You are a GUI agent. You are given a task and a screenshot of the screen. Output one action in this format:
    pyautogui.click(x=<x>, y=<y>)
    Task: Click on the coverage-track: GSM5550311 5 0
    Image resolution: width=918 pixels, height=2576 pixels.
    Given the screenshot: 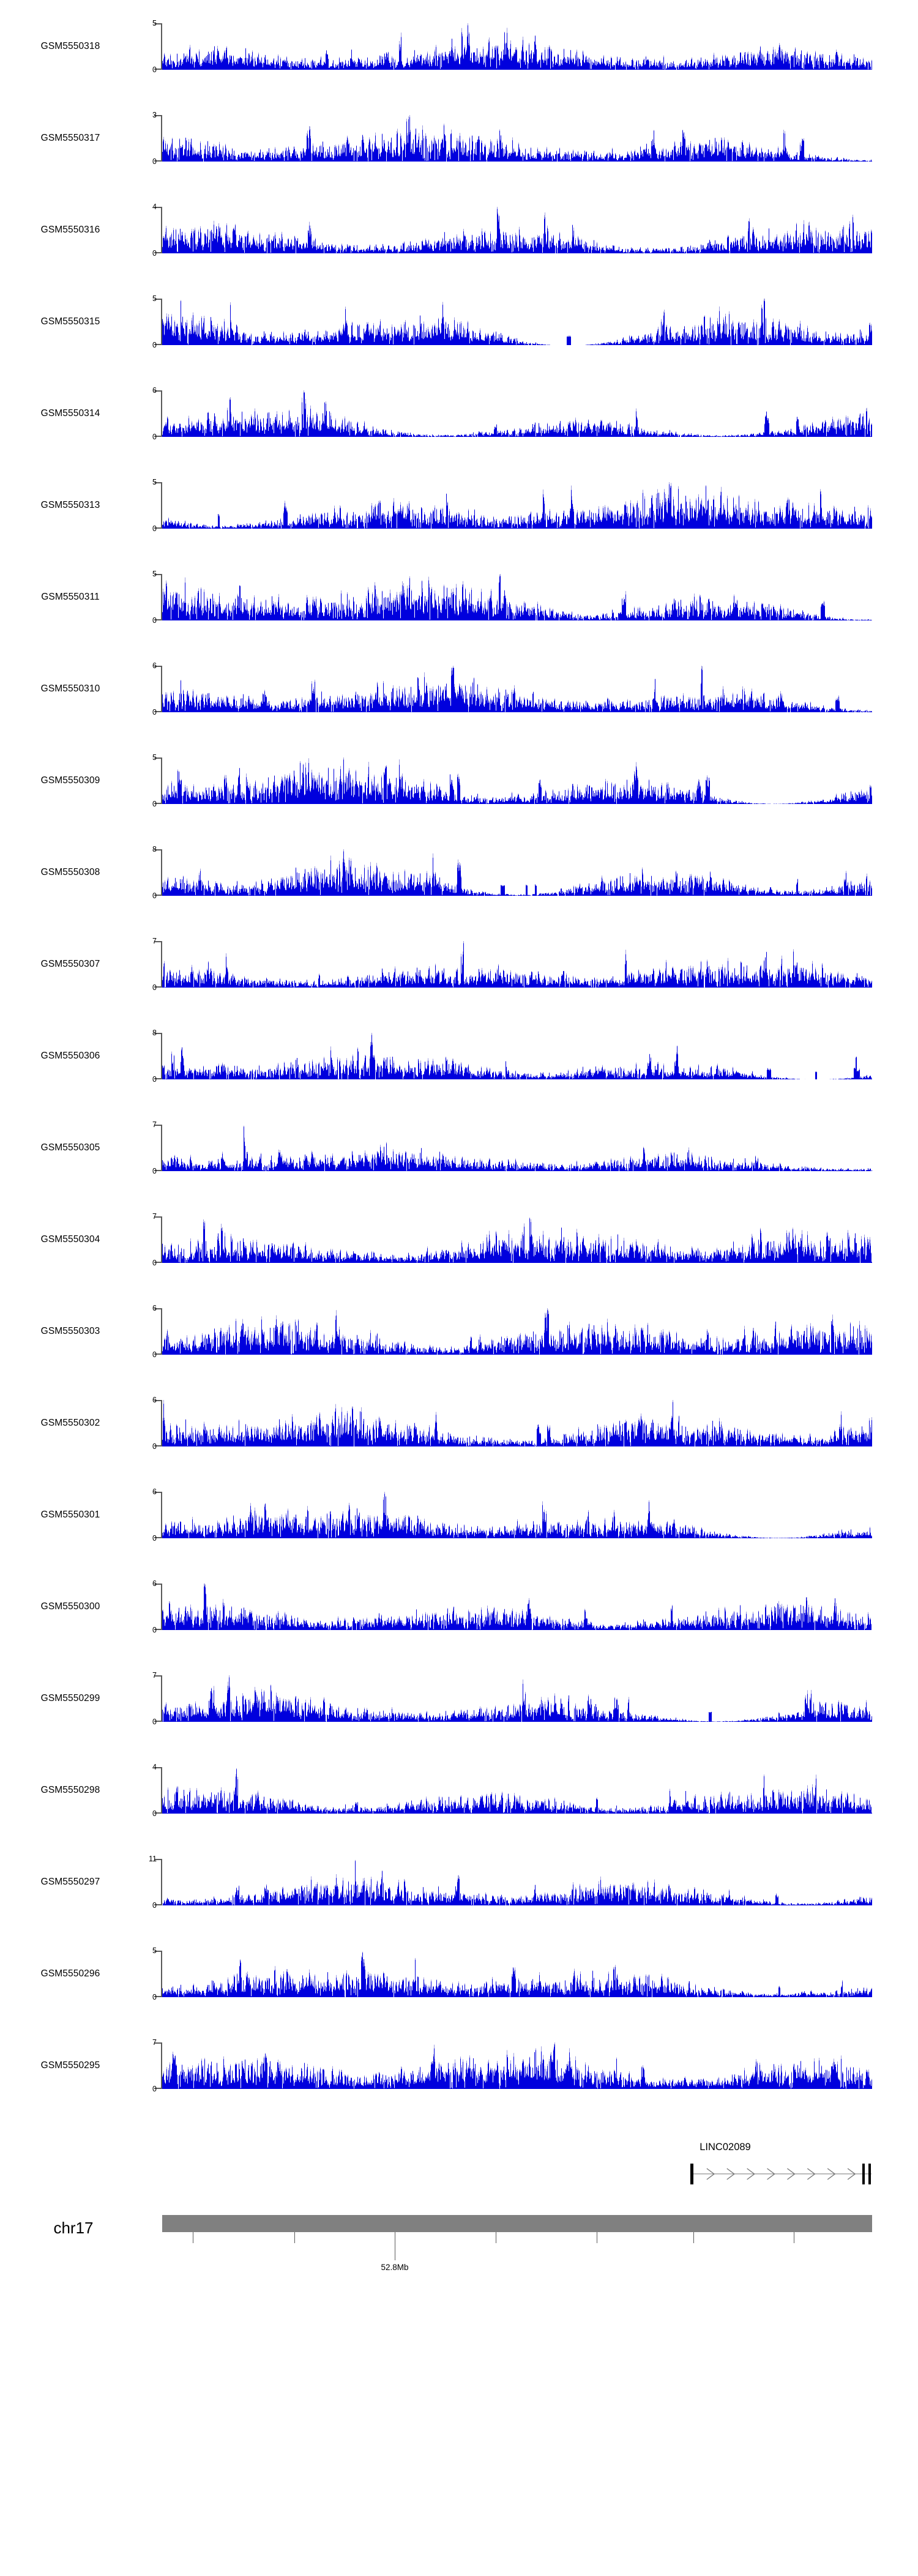 What is the action you would take?
    pyautogui.click(x=459, y=597)
    